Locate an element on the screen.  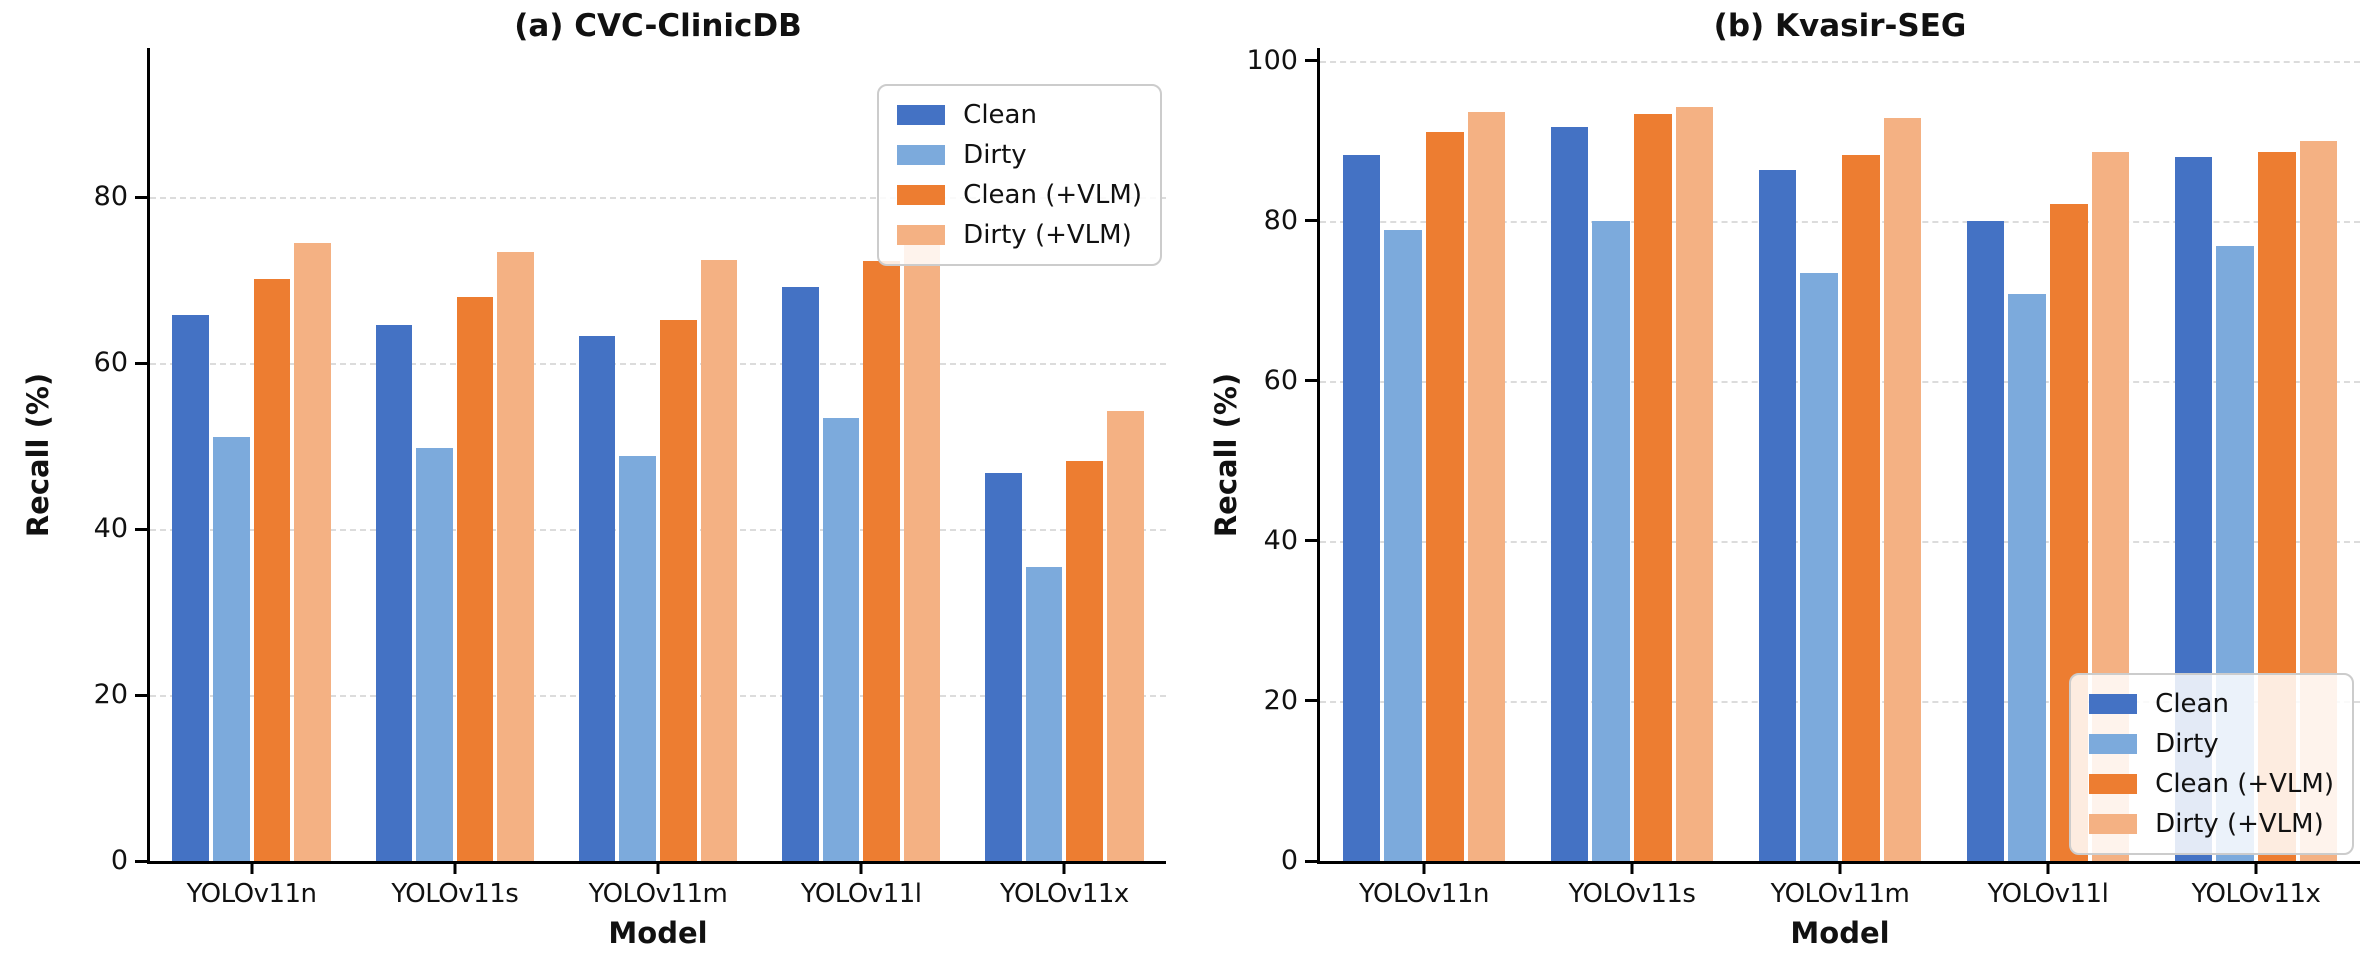
legend-row-Dirty (+VLM): Dirty (+VLM) is located at coordinates (2211, 824).